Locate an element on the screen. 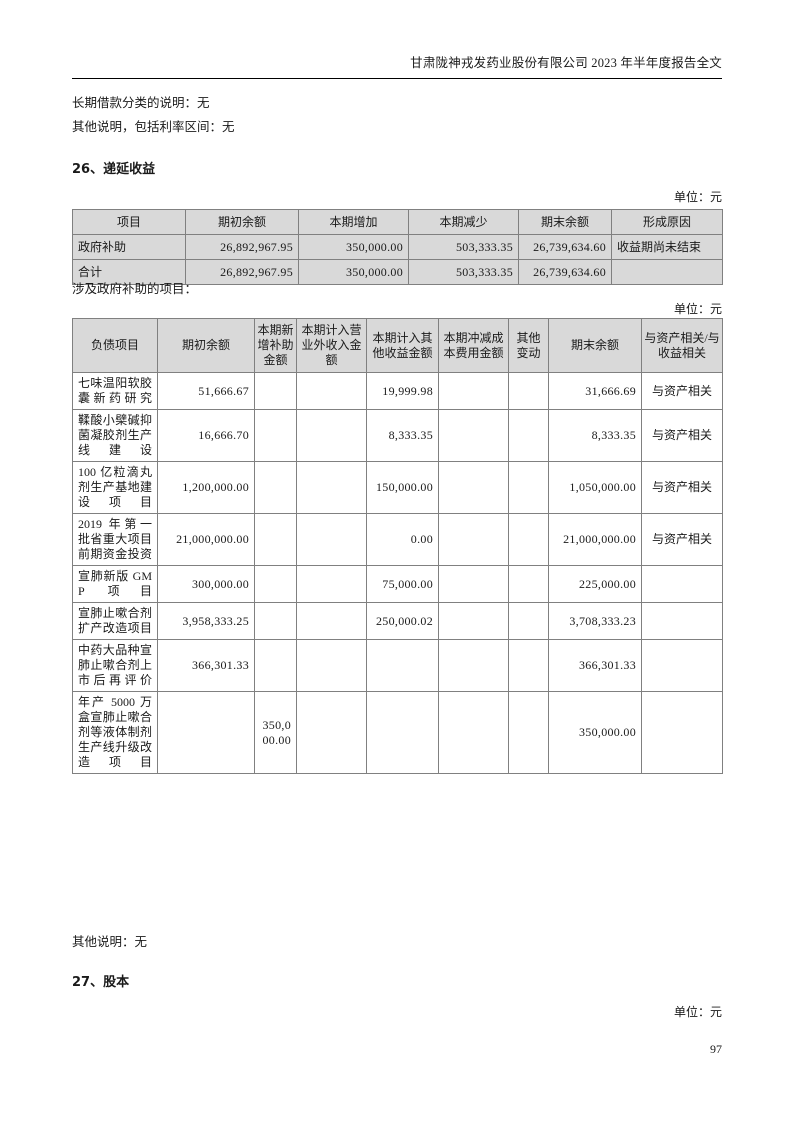  col-header-other-income-amount: 本期计入其他收益金额 is located at coordinates (402, 345).